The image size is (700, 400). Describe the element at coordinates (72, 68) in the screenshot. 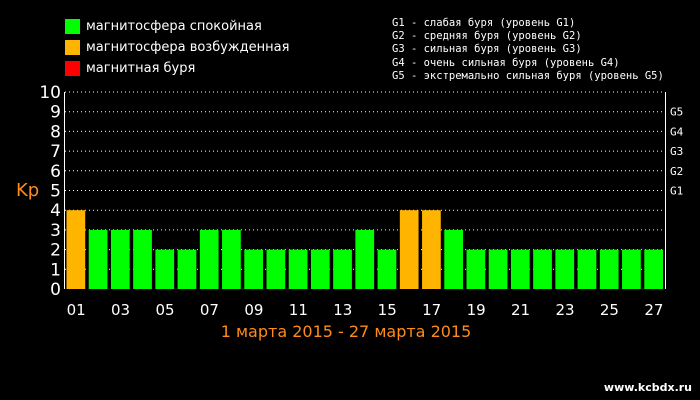

I see `legend-storm-swatch` at that location.